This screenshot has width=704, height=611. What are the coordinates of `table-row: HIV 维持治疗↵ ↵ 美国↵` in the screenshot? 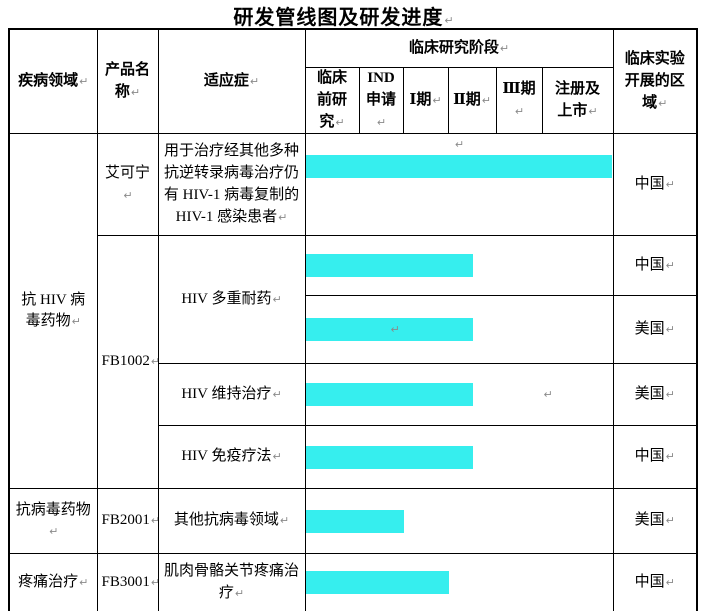 It's located at (353, 395).